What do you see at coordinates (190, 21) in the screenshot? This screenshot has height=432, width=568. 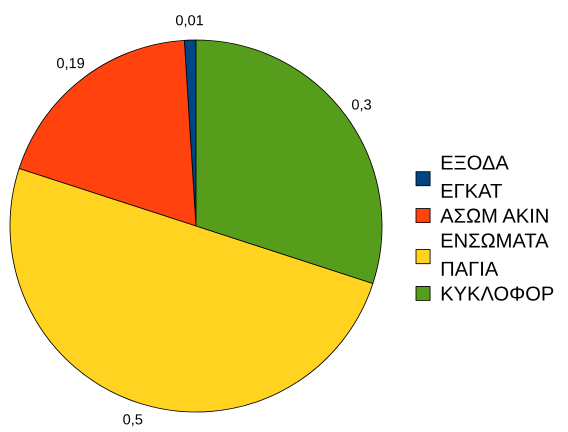 I see `data-label: 0,01` at bounding box center [190, 21].